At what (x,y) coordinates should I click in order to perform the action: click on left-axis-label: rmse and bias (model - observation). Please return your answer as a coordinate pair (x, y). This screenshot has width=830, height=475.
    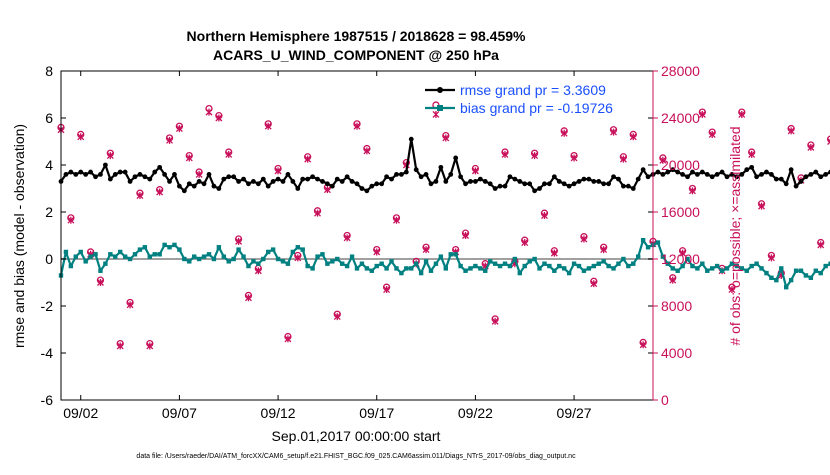
    Looking at the image, I should click on (19, 236).